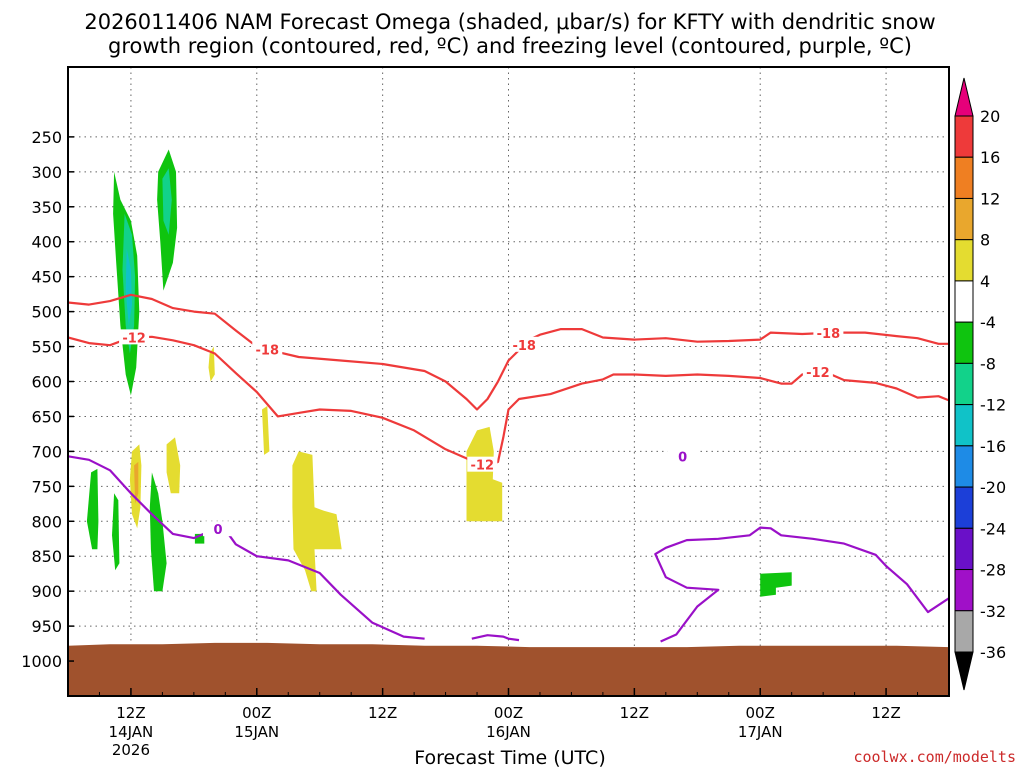  What do you see at coordinates (46, 486) in the screenshot?
I see `y-tick-label-750: 750` at bounding box center [46, 486].